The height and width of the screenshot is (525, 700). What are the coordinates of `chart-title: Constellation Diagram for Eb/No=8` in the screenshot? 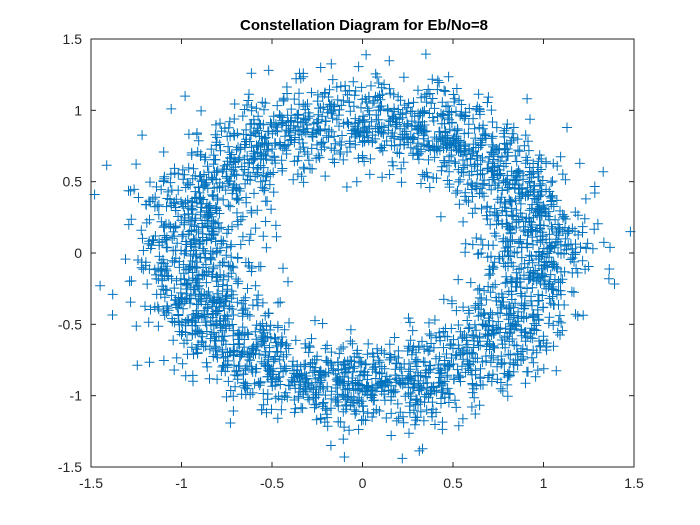 It's located at (364, 25).